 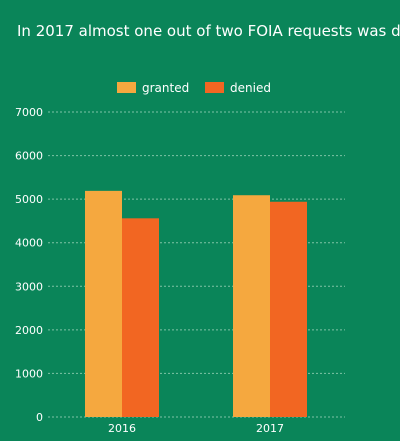 What do you see at coordinates (29, 156) in the screenshot?
I see `y-tick-label: 6000` at bounding box center [29, 156].